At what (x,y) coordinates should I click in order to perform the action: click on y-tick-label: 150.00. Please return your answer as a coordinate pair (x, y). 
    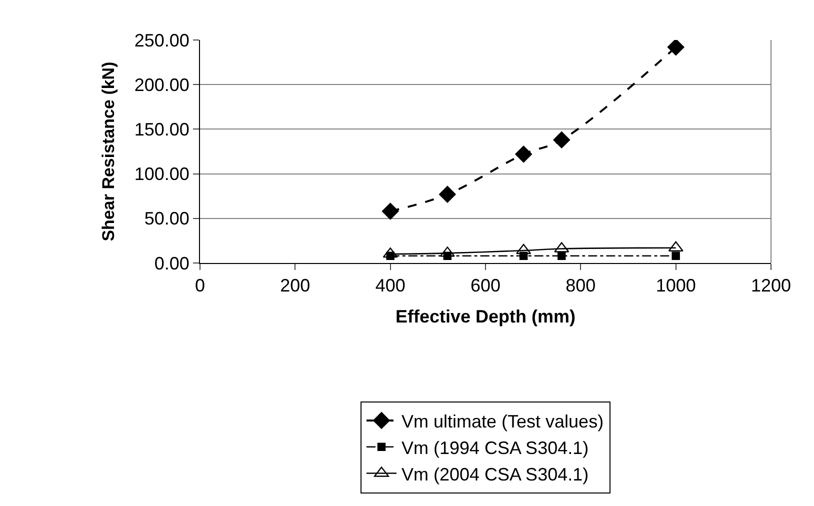
    Looking at the image, I should click on (162, 130).